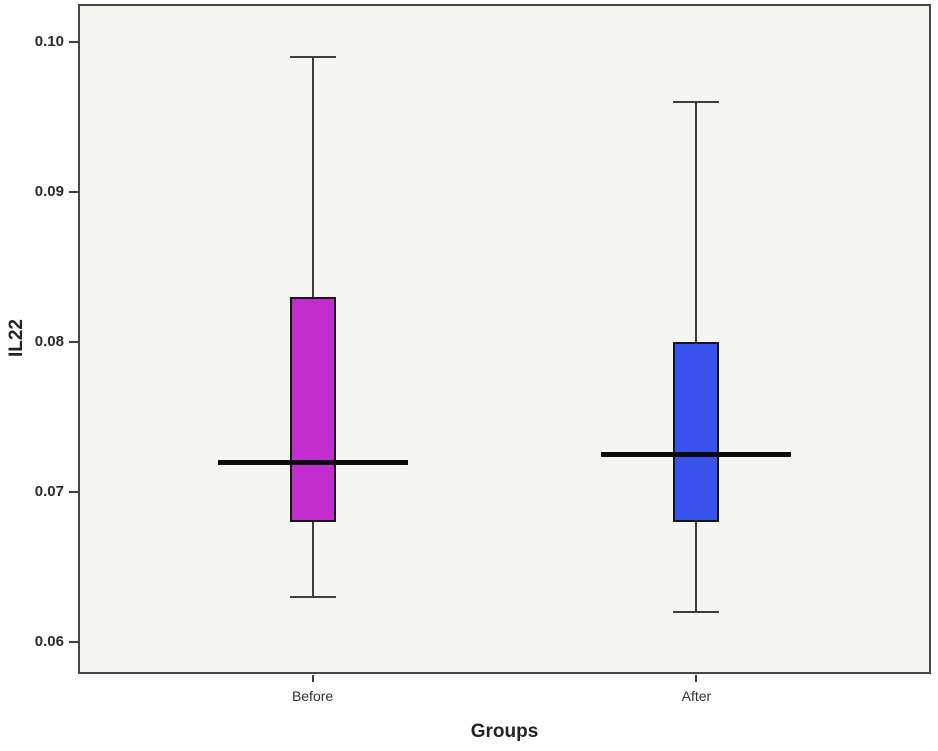 Image resolution: width=938 pixels, height=751 pixels. What do you see at coordinates (312, 409) in the screenshot?
I see `box-before` at bounding box center [312, 409].